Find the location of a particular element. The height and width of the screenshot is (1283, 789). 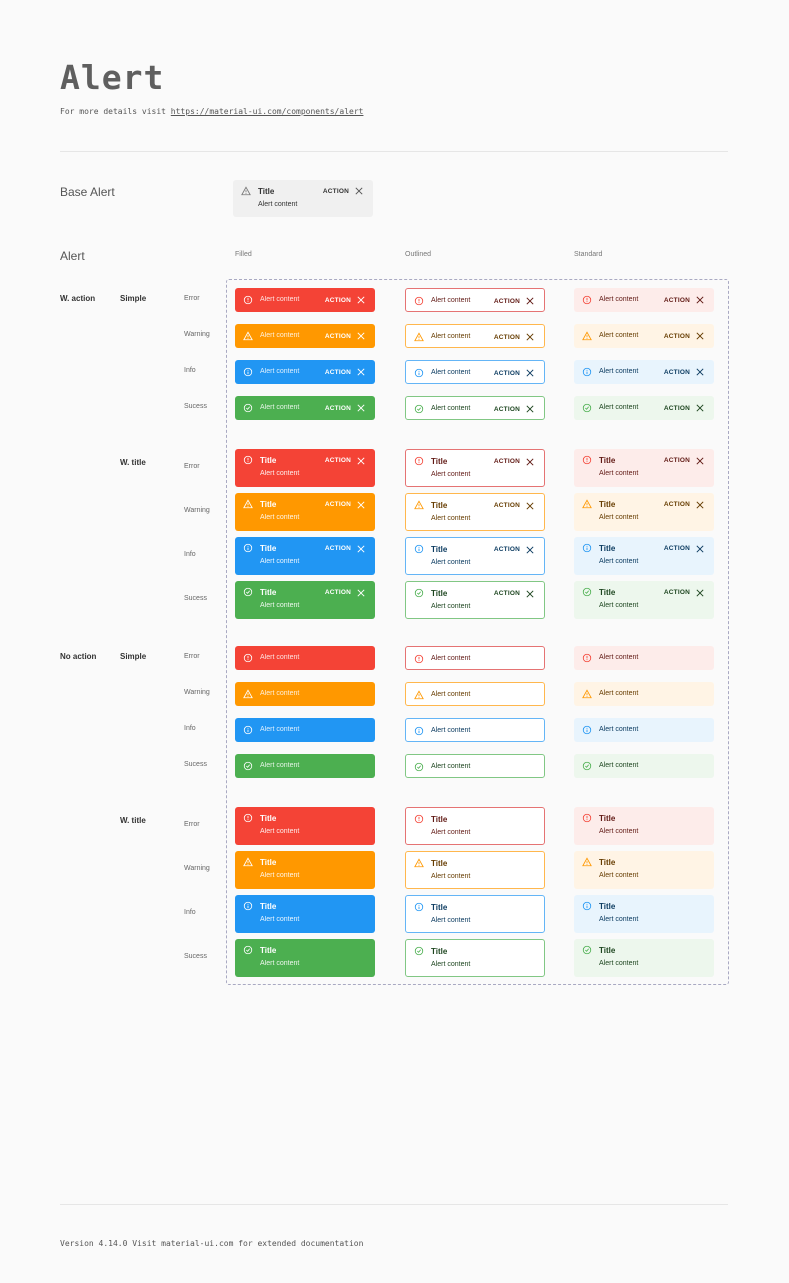

alert-standard-warning: Title Alert content ACTION is located at coordinates (644, 512).